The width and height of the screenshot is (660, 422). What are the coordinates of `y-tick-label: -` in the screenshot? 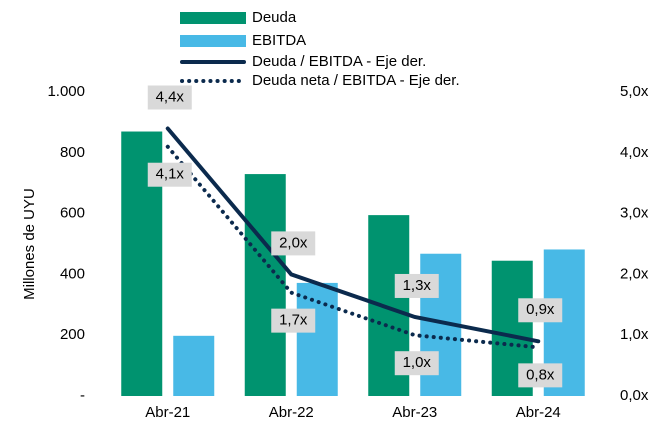 It's located at (82, 395).